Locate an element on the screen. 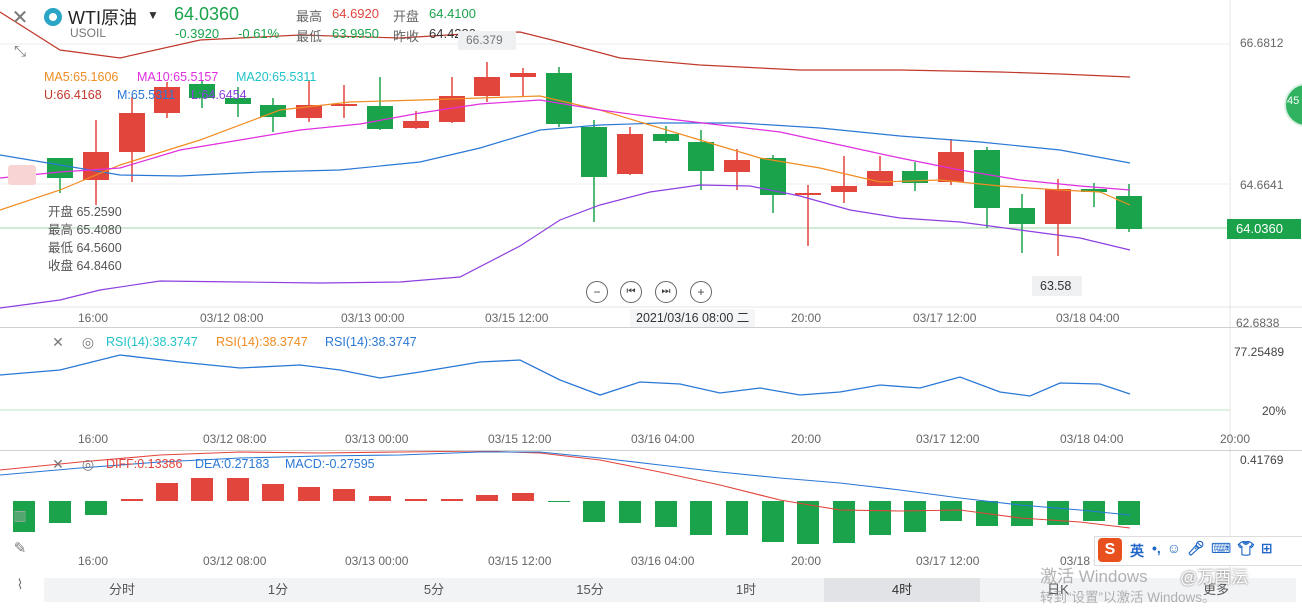  high-label: 最高 is located at coordinates (309, 16).